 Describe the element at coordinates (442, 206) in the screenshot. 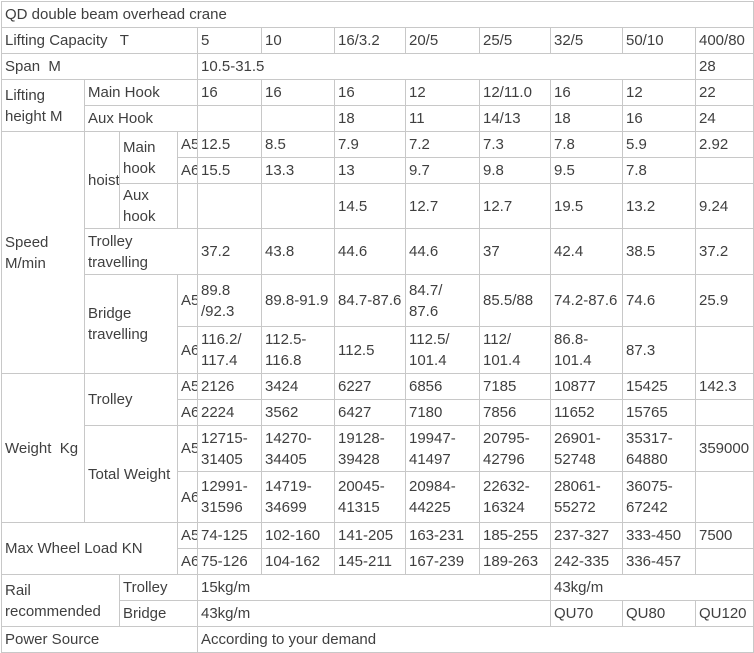

I see `cell: 12.7` at that location.